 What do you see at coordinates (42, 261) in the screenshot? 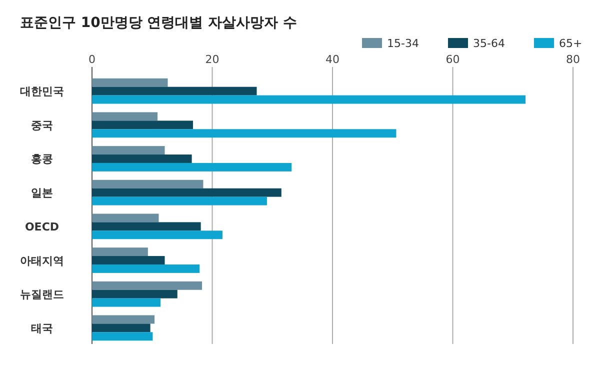
I see `y-tick-label: 아태지역` at bounding box center [42, 261].